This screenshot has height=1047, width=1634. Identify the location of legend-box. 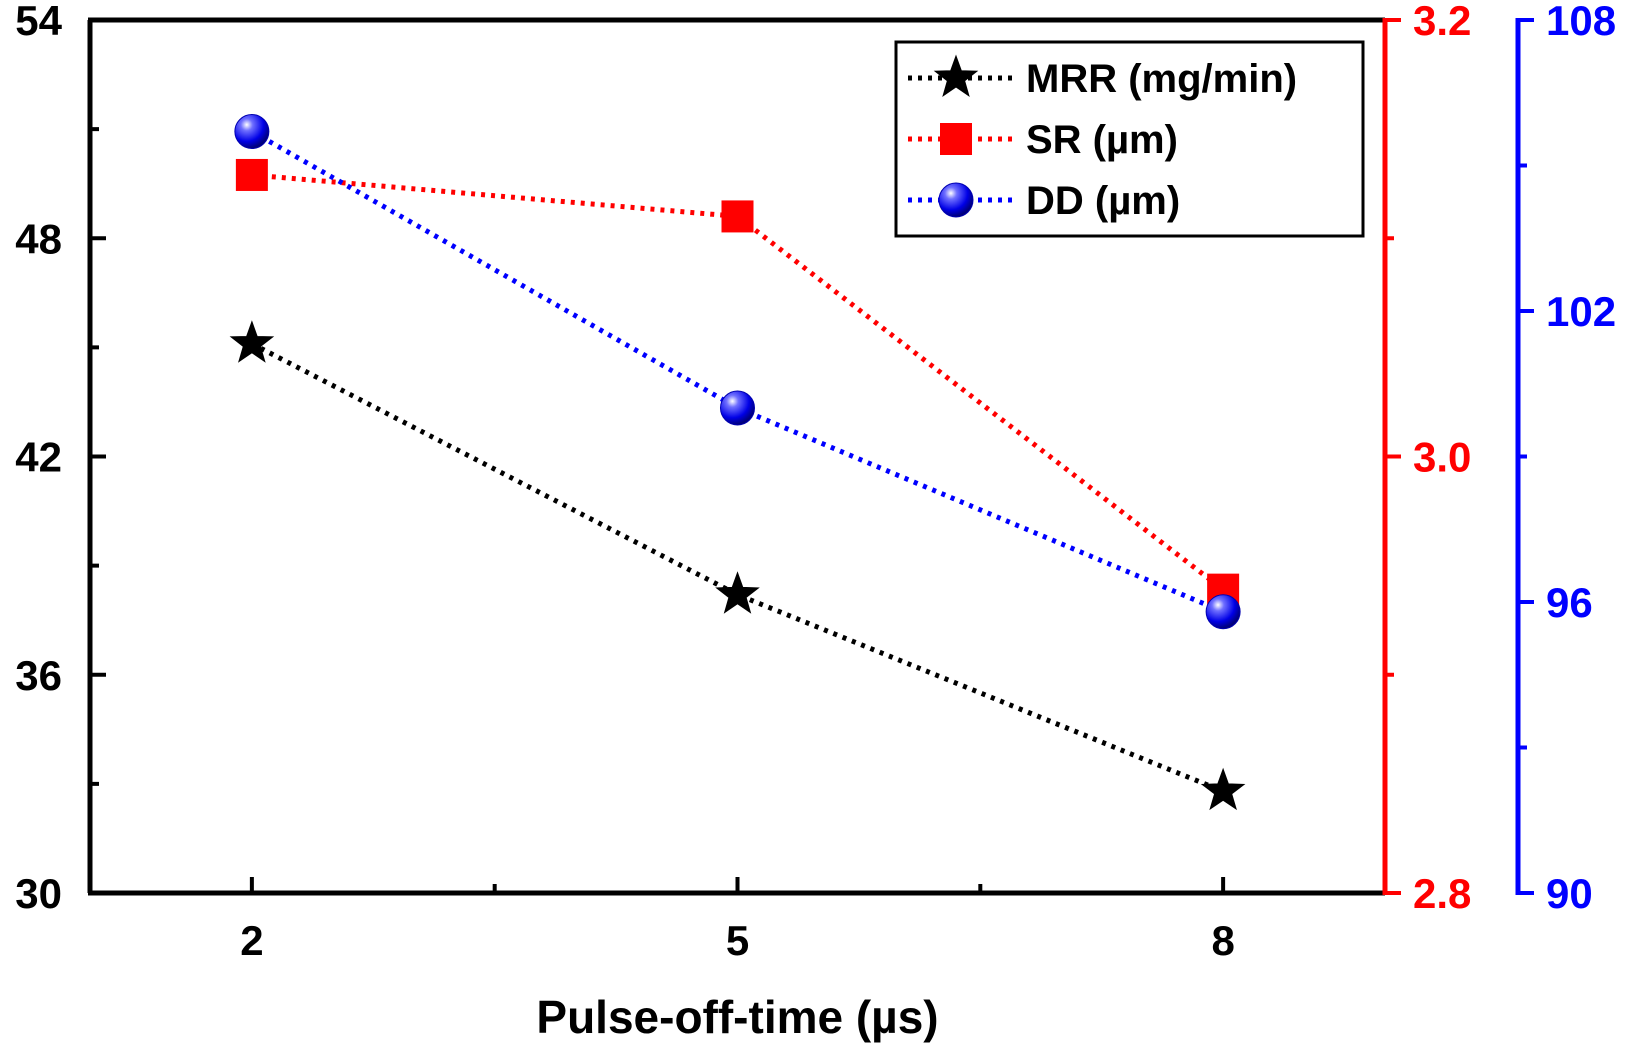
(1129, 139).